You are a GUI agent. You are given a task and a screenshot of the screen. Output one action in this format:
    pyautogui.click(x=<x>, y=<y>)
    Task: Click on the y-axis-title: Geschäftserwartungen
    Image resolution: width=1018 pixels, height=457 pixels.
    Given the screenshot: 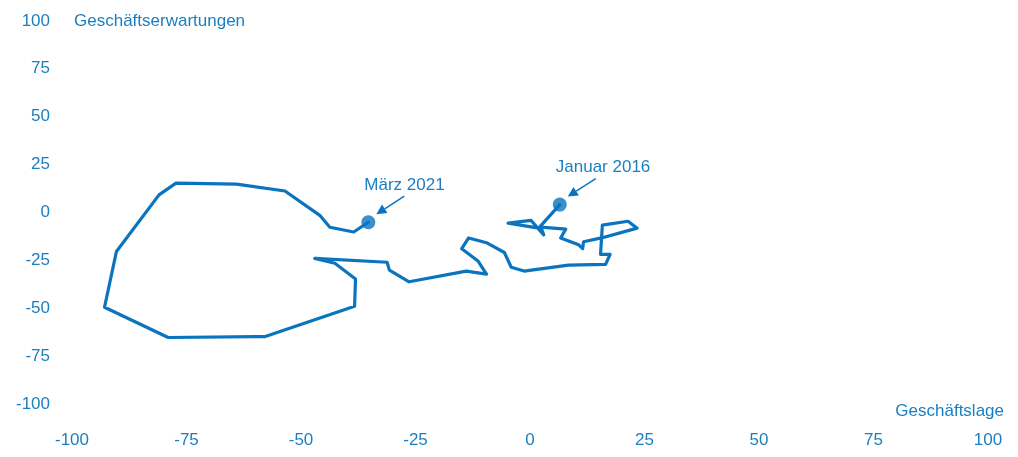 What is the action you would take?
    pyautogui.click(x=160, y=20)
    